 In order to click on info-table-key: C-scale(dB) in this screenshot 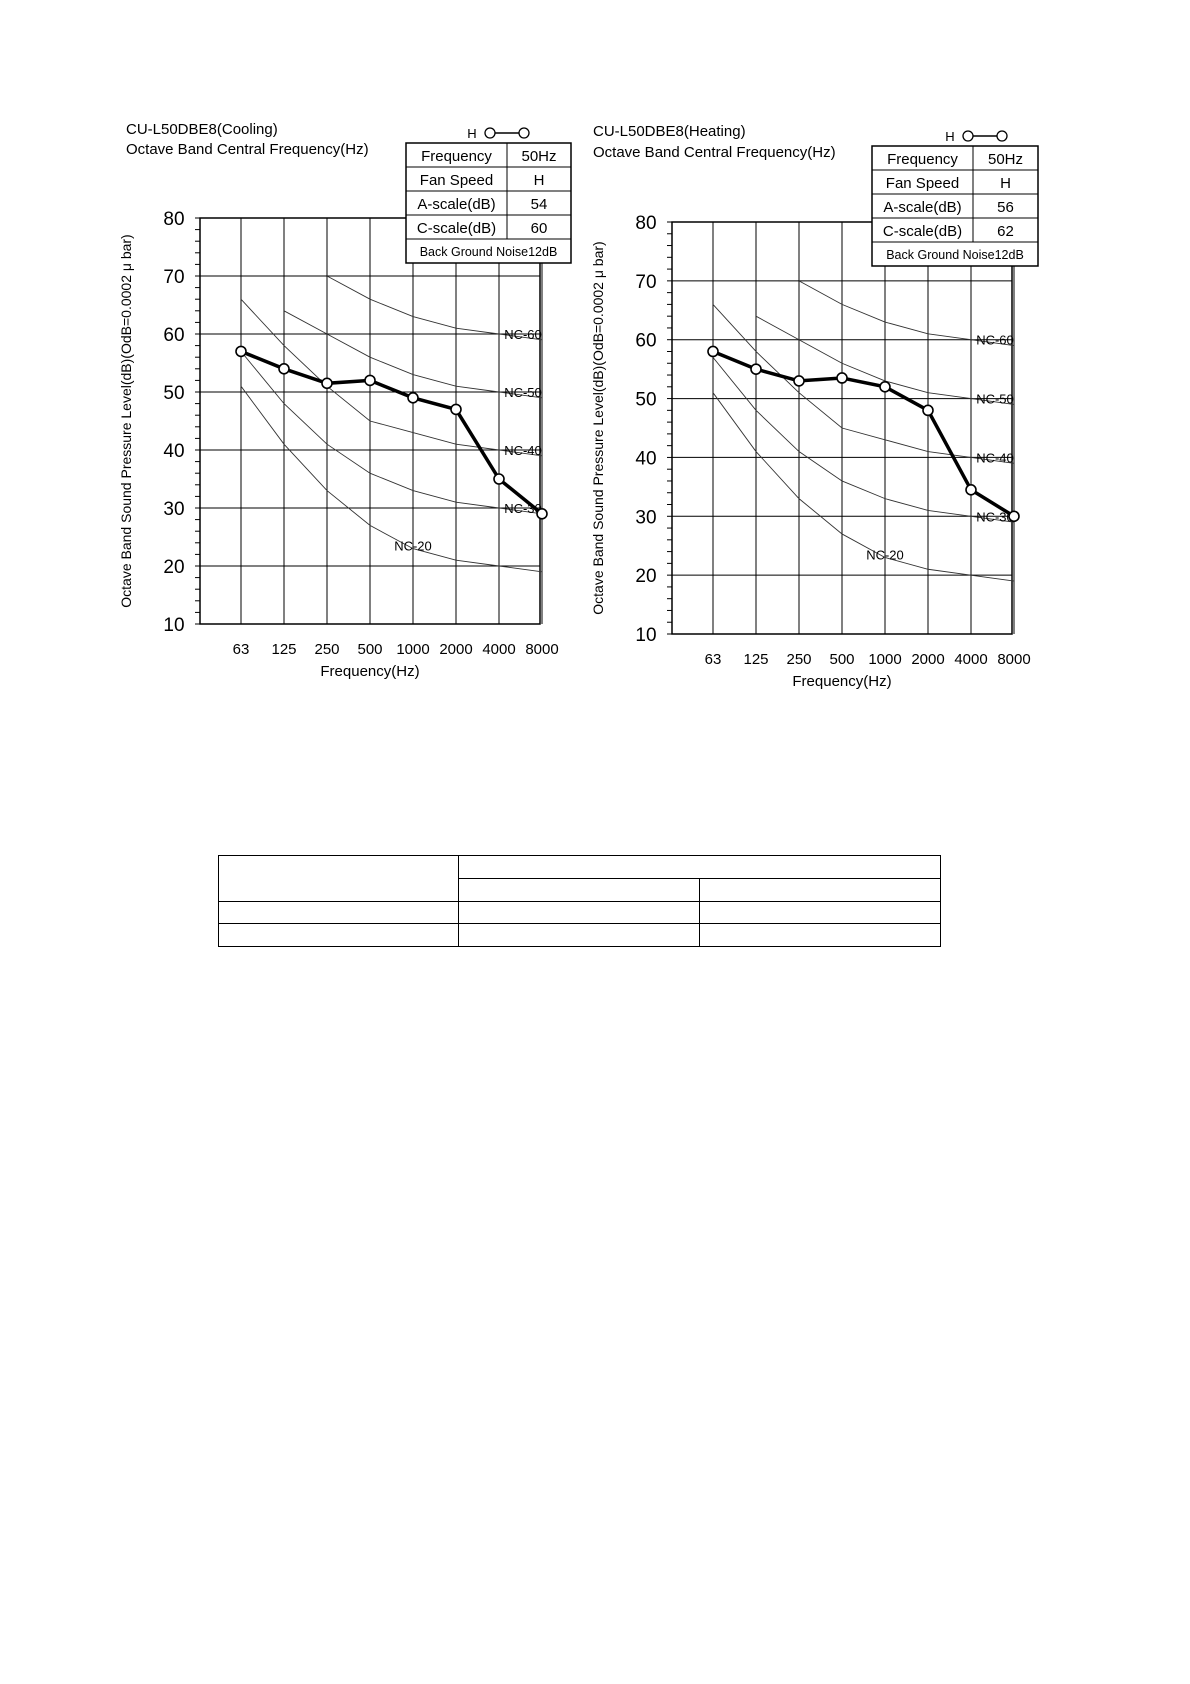, I will do `click(922, 231)`.